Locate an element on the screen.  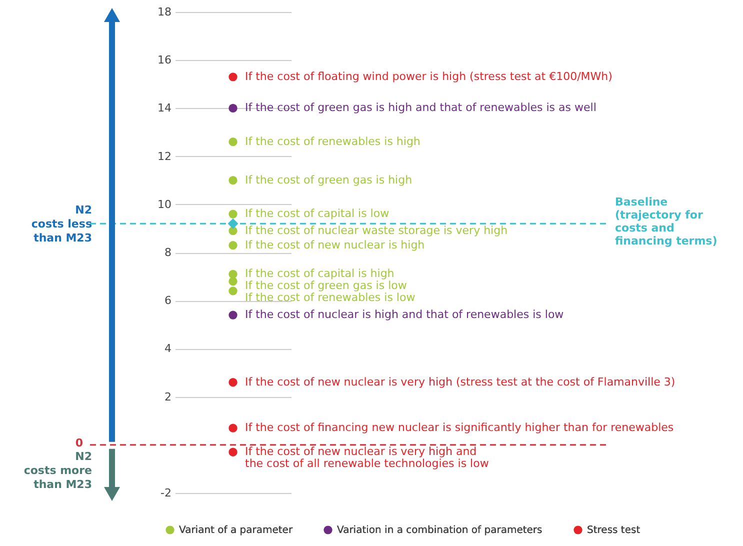
legend-label: Stress test is located at coordinates (613, 530).